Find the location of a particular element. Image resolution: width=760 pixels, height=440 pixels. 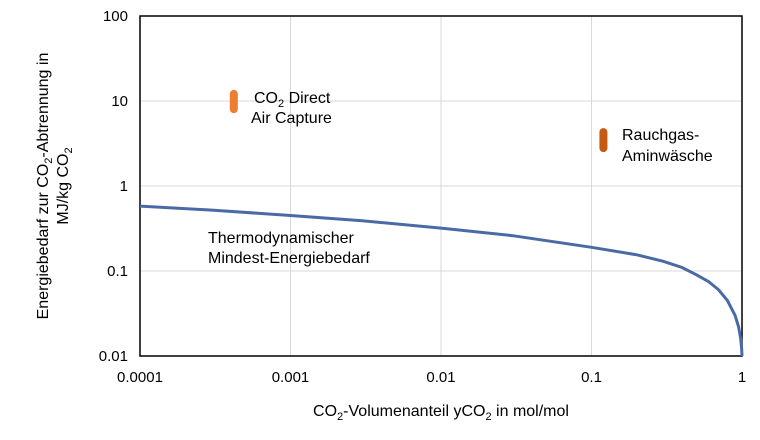

y-axis-tick-labels: 0.01 0.1 1 10 100 is located at coordinates (113, 186).